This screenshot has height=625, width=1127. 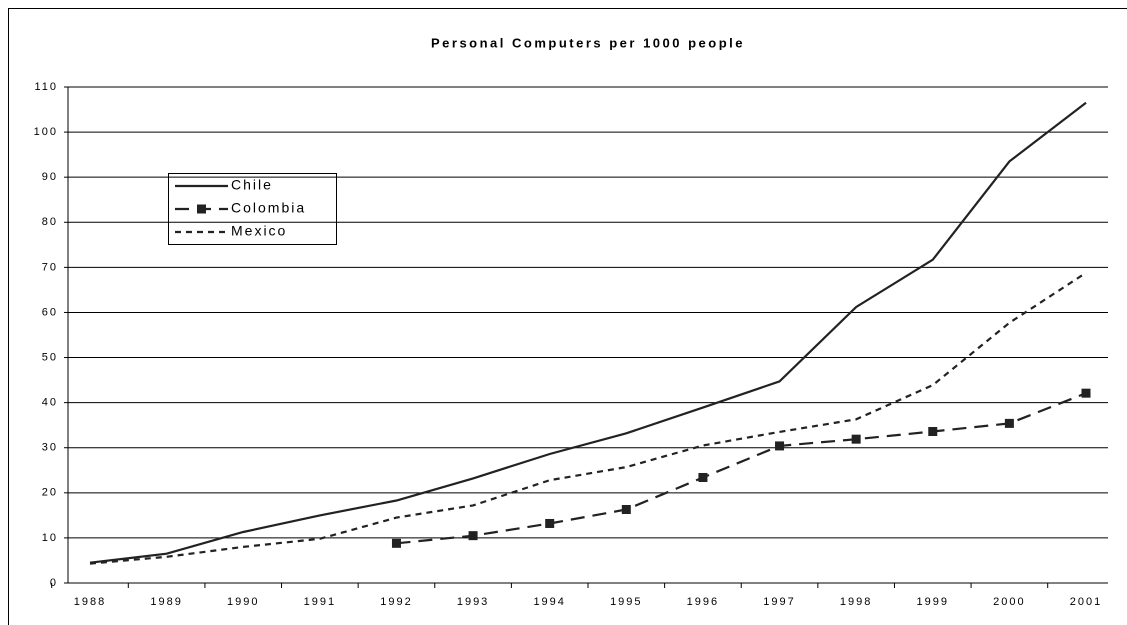 What do you see at coordinates (1086, 602) in the screenshot?
I see `x-tick-label: 2001` at bounding box center [1086, 602].